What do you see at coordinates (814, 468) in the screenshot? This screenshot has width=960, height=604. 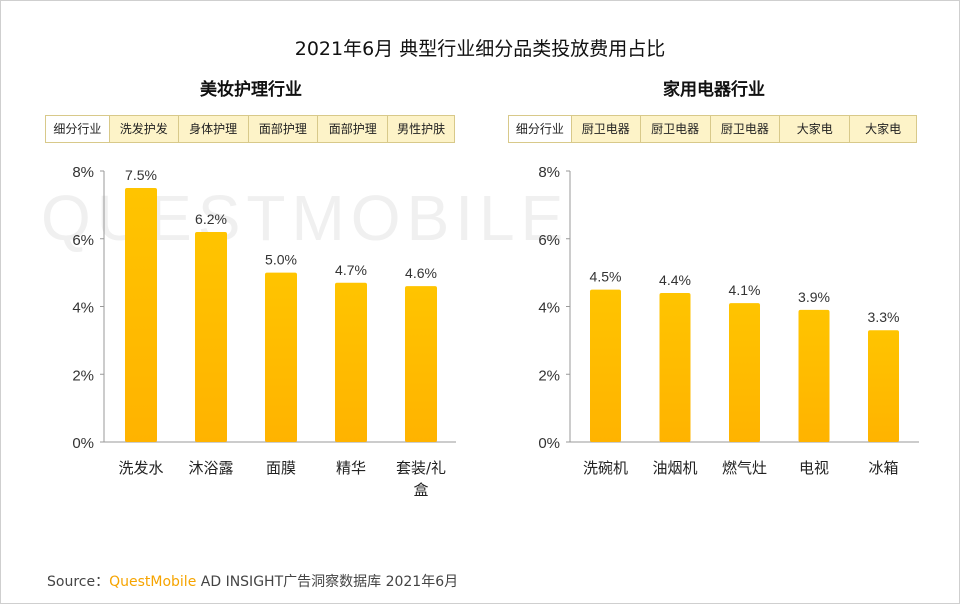 I see `right-category-label: 电视` at bounding box center [814, 468].